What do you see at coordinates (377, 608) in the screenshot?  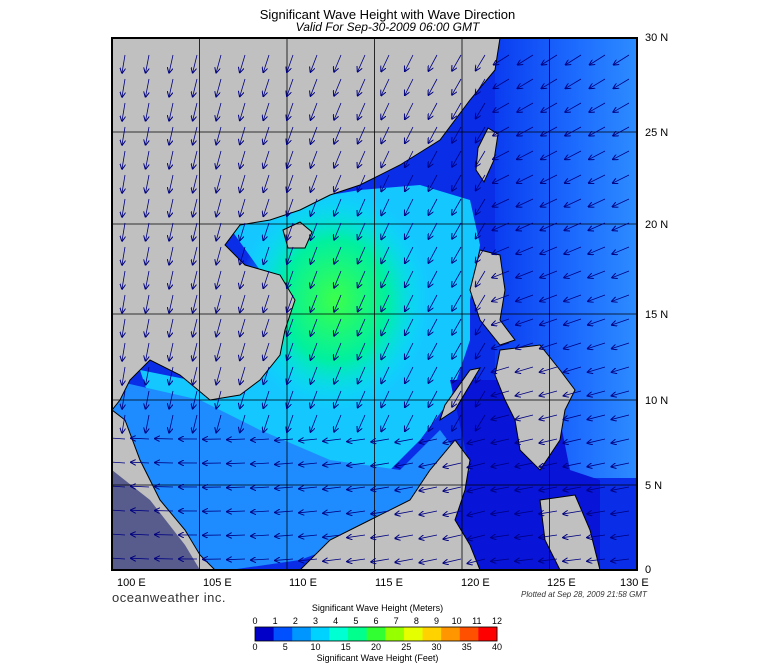 I see `colorbar-title-meters: Significant Wave Height (Meters)` at bounding box center [377, 608].